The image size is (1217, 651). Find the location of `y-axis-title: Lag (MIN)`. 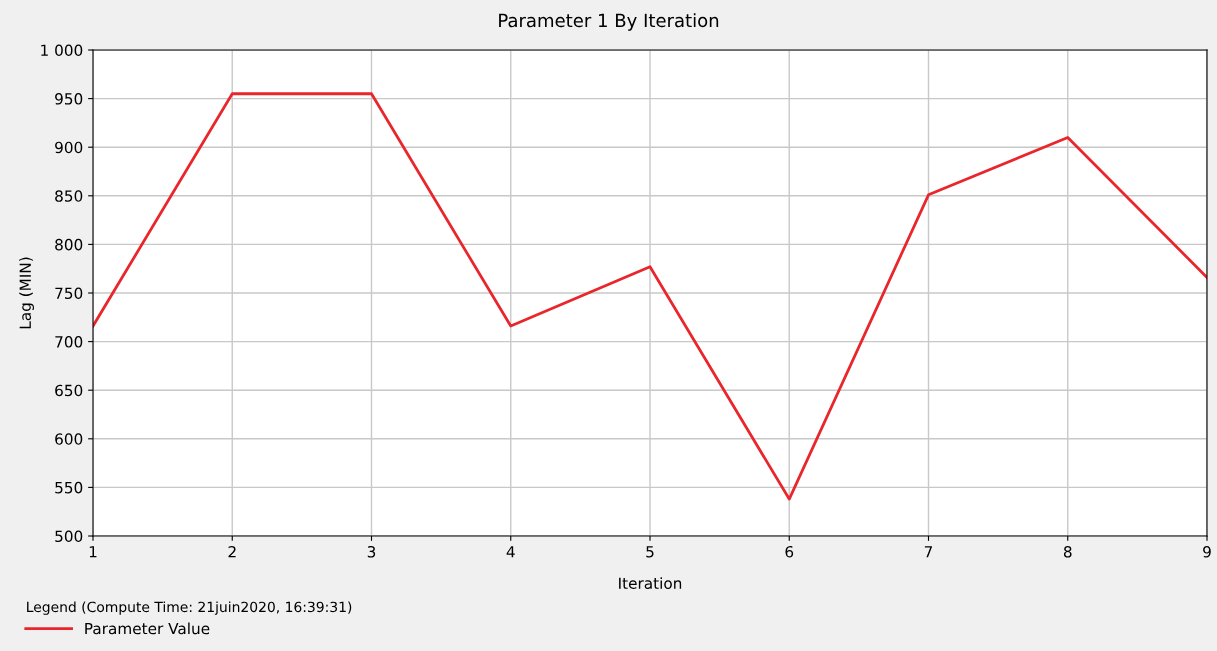

y-axis-title: Lag (MIN) is located at coordinates (26, 293).